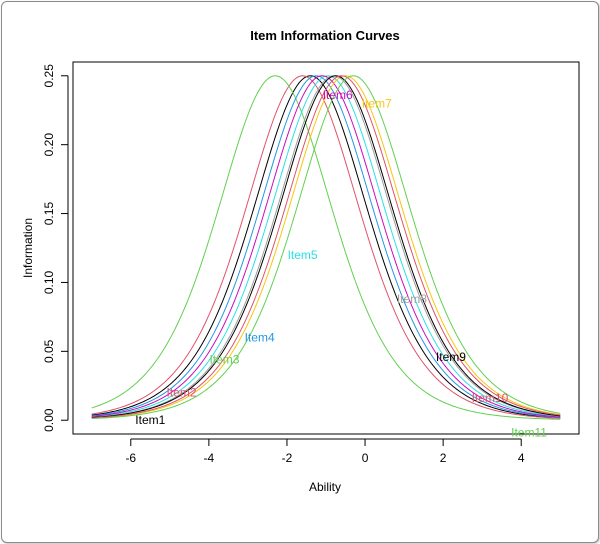 The image size is (600, 544). What do you see at coordinates (365, 458) in the screenshot?
I see `x-tick-label: 0` at bounding box center [365, 458].